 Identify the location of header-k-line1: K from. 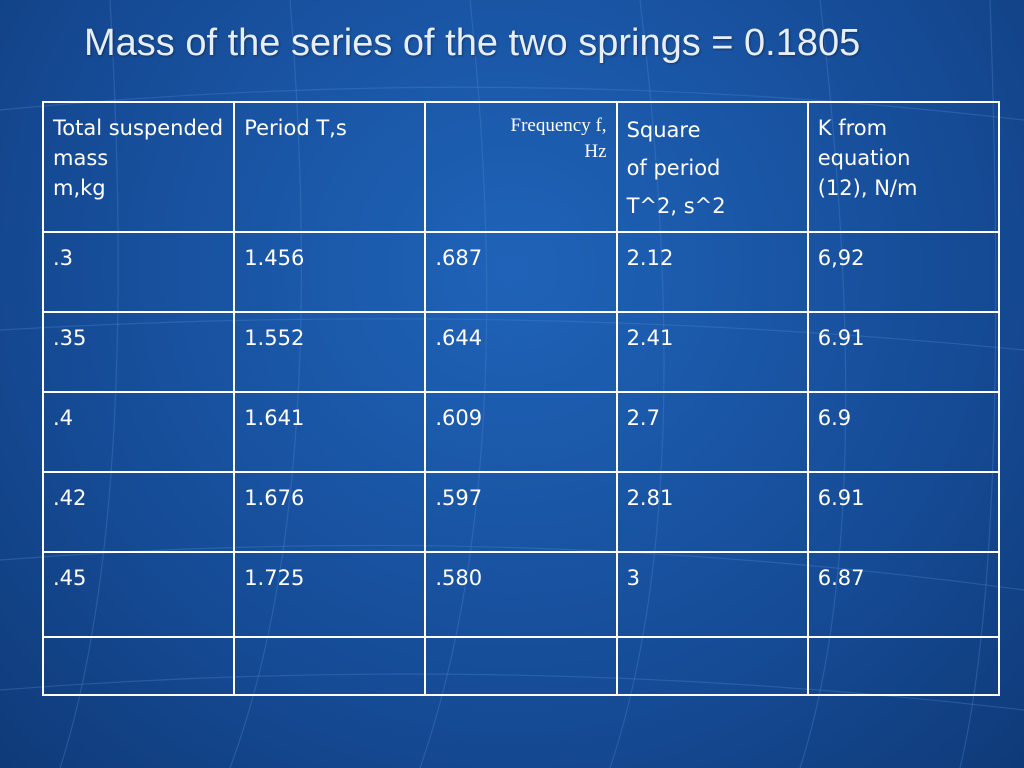
(852, 128).